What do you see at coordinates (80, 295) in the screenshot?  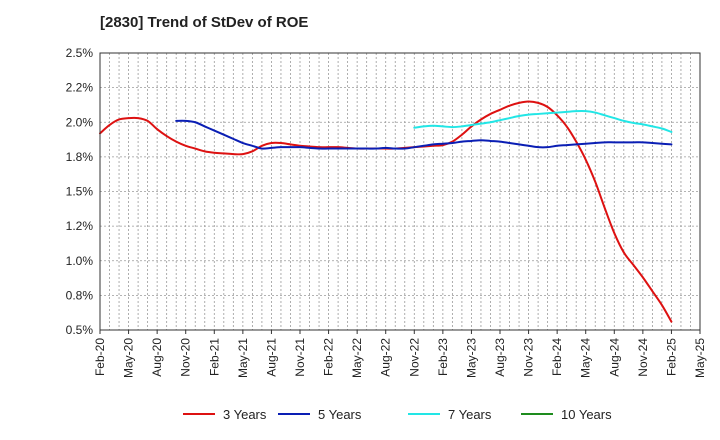 I see `y-tick-label: 0.8%` at bounding box center [80, 295].